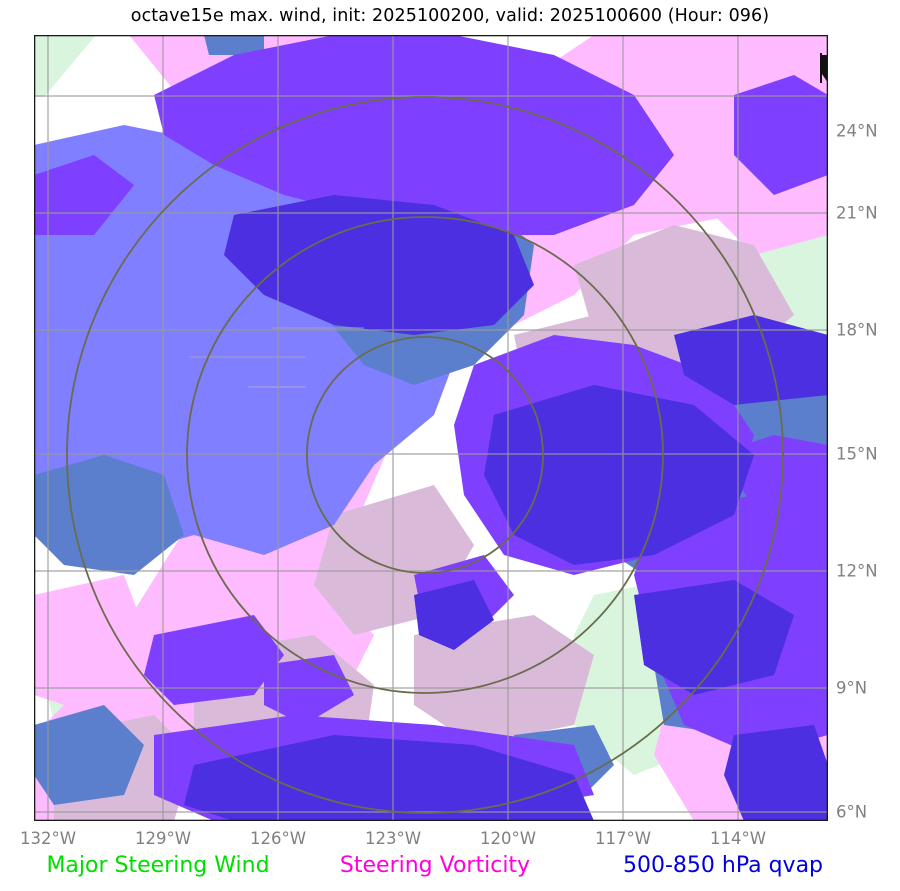 Image resolution: width=900 pixels, height=891 pixels. I want to click on legend-item-steering-vorticity: Steering Vorticity, so click(435, 865).